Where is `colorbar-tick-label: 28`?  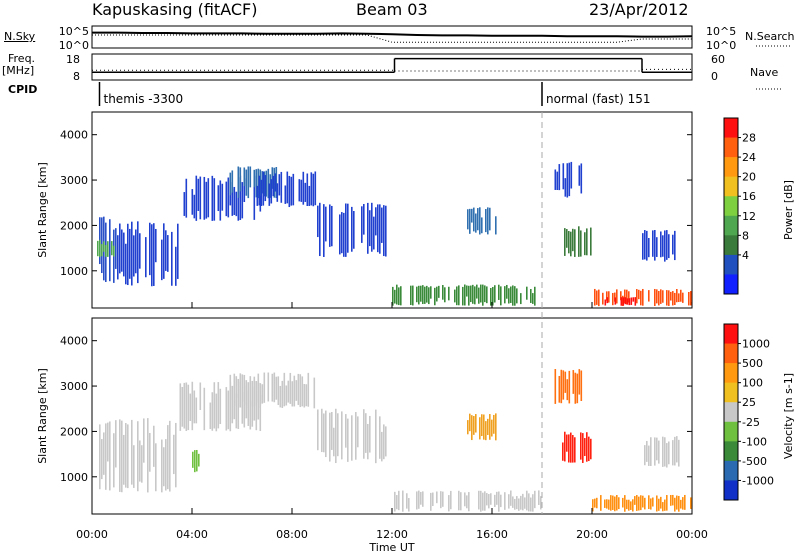
colorbar-tick-label: 28 is located at coordinates (749, 138).